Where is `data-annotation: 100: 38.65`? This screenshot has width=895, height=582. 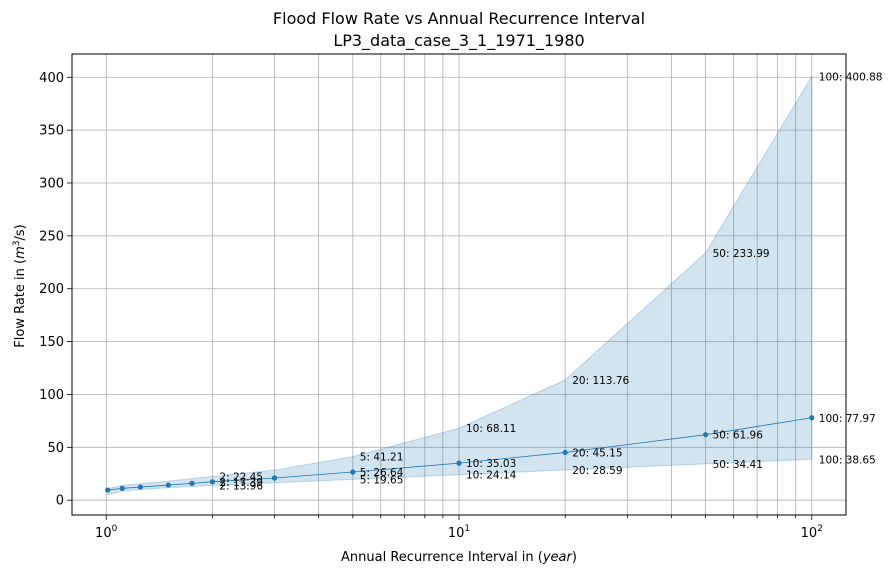
data-annotation: 100: 38.65 is located at coordinates (847, 460).